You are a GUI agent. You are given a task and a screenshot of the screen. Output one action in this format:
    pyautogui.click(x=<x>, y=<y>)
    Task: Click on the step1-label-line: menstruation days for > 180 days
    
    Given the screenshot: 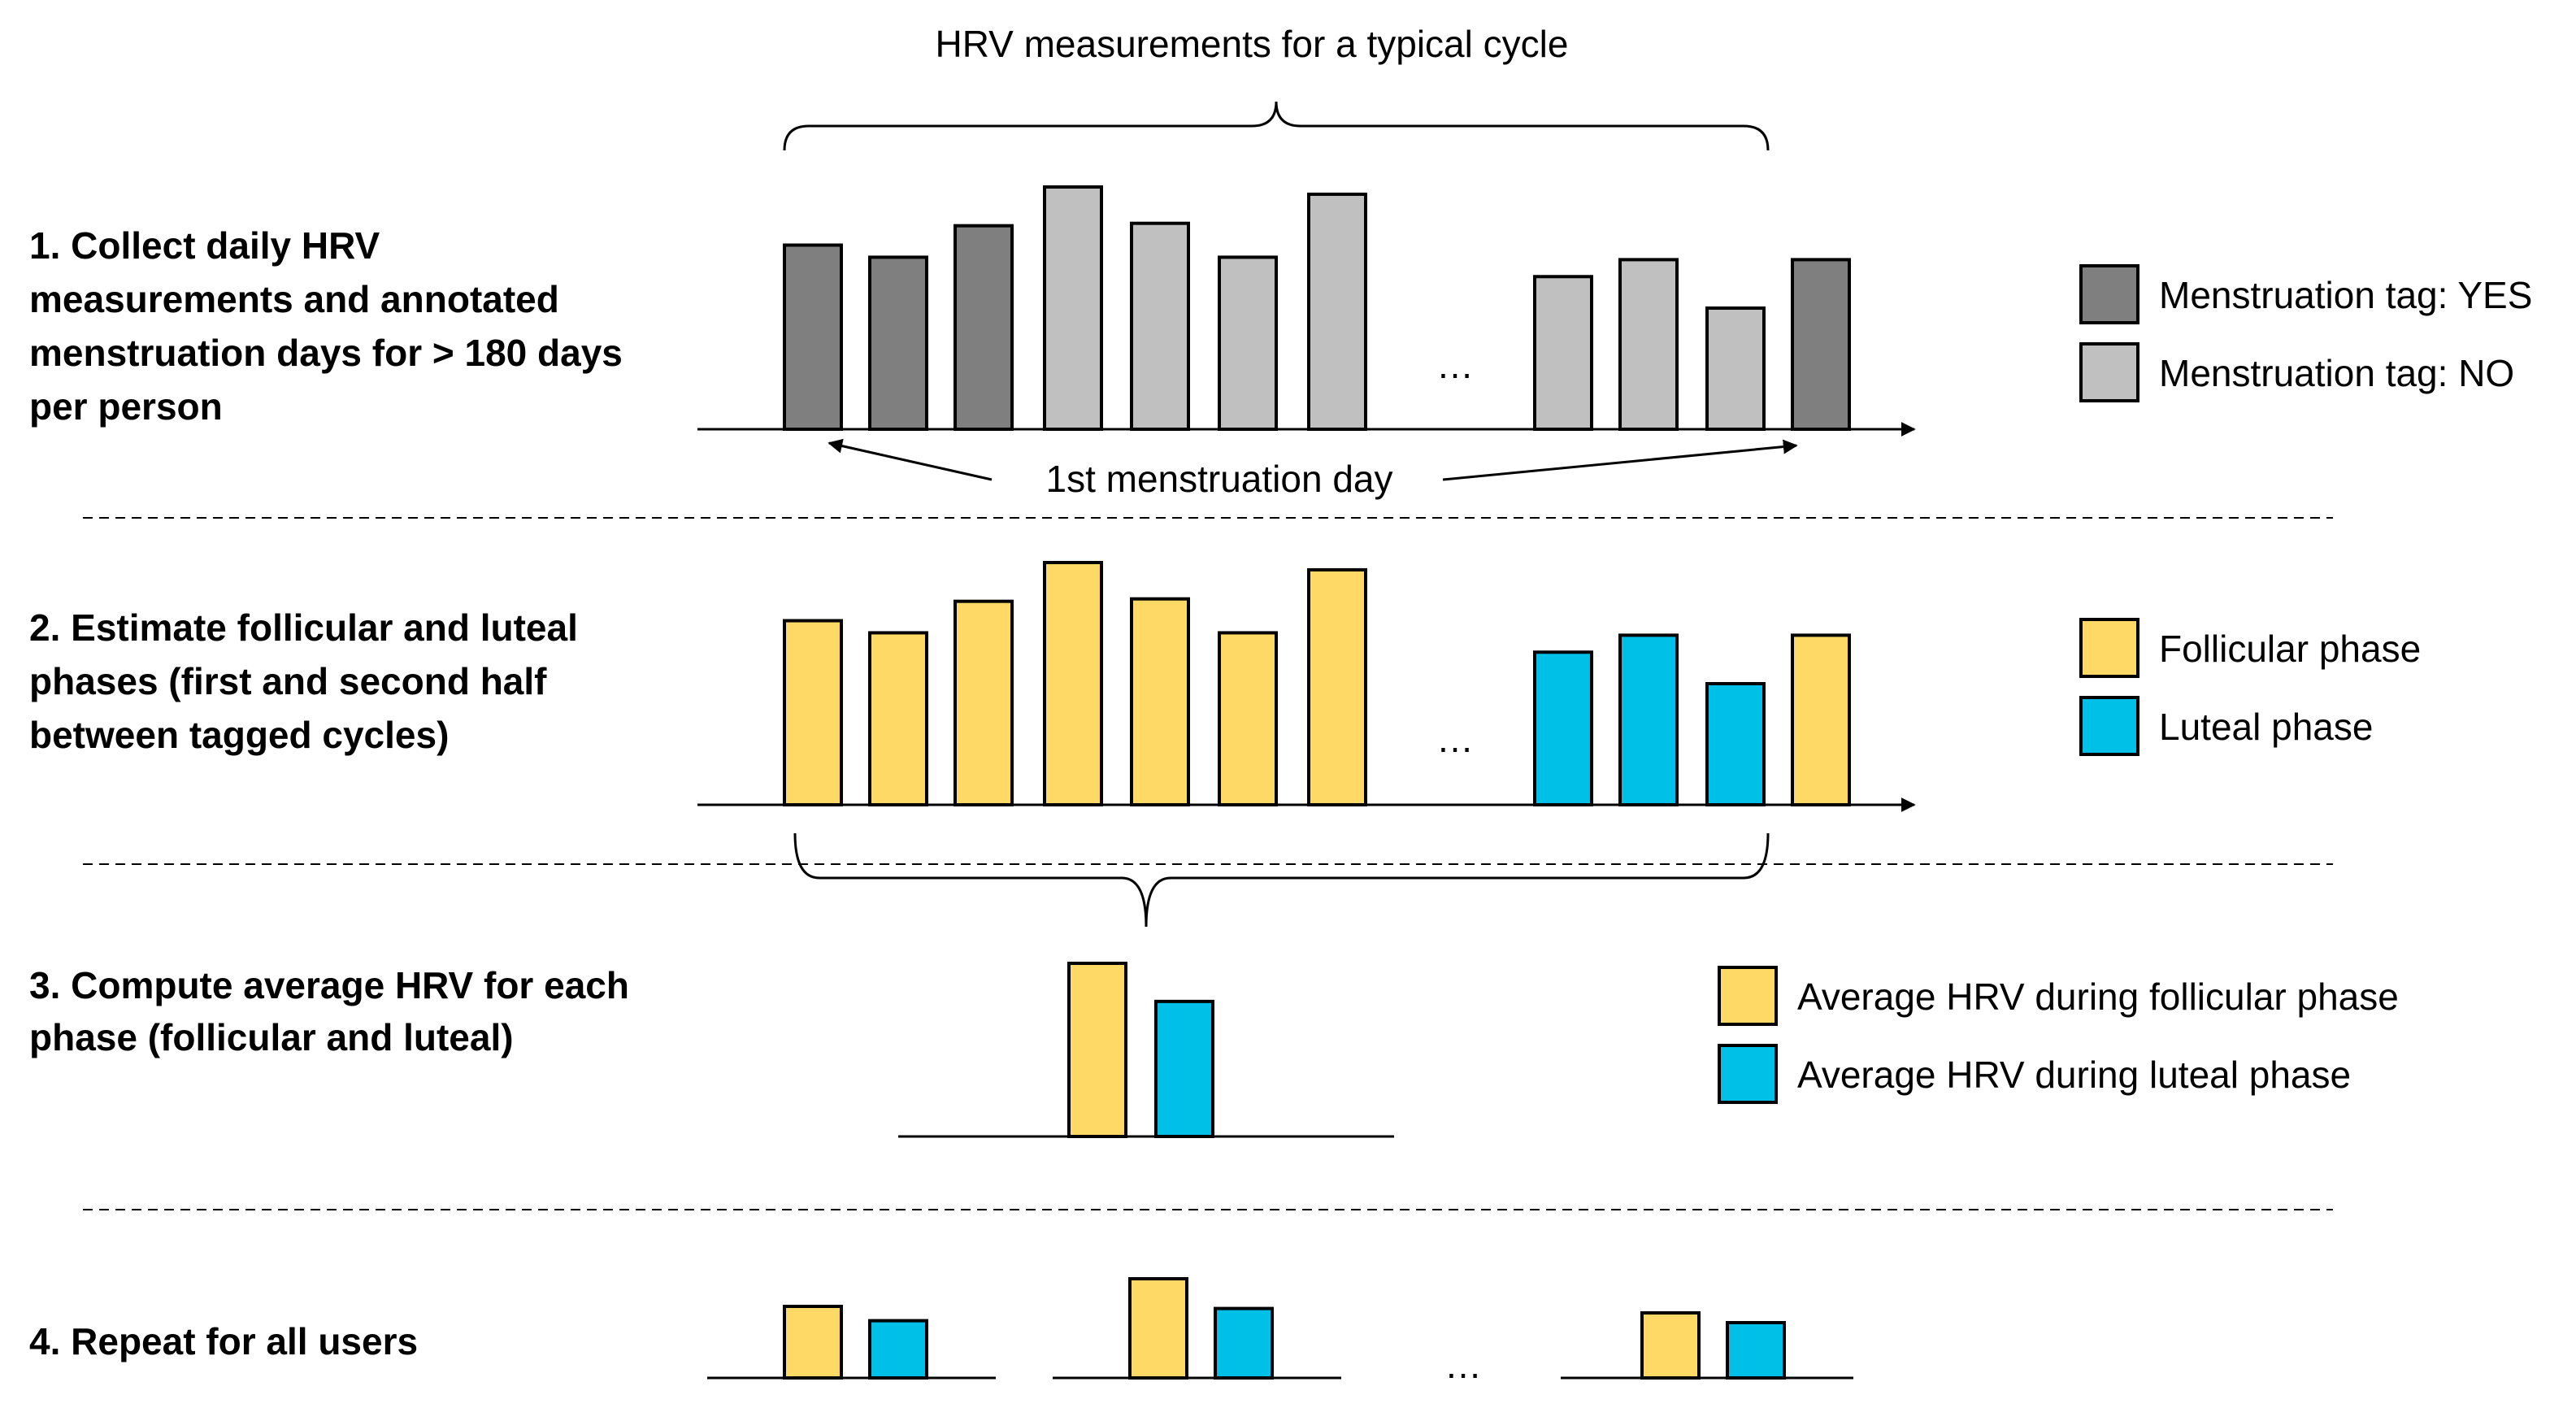 What is the action you would take?
    pyautogui.click(x=326, y=353)
    